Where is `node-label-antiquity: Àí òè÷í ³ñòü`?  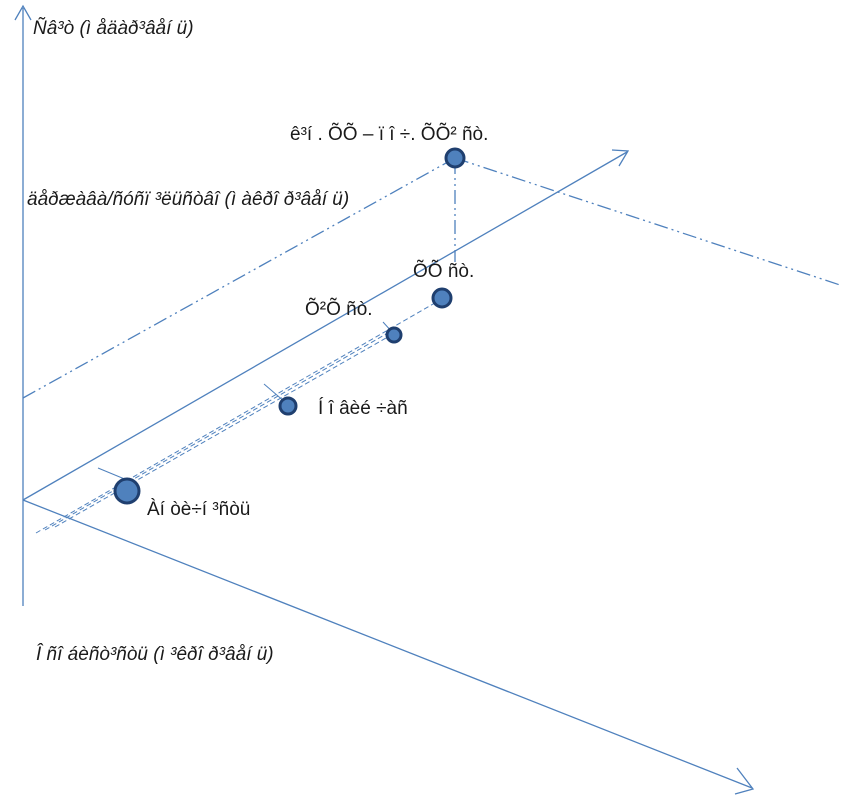
node-label-antiquity: Àí òè÷í ³ñòü is located at coordinates (198, 509).